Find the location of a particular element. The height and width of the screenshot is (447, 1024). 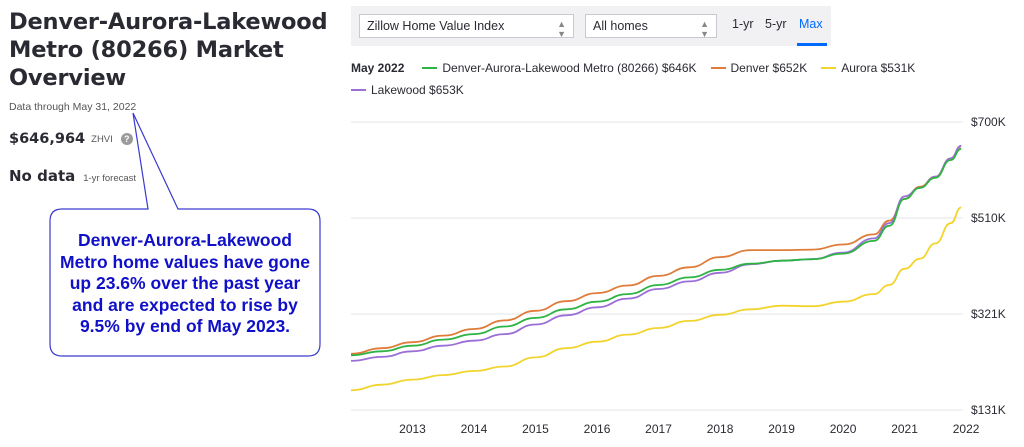

forecast-row: No data 1-yr forecast is located at coordinates (72, 176).